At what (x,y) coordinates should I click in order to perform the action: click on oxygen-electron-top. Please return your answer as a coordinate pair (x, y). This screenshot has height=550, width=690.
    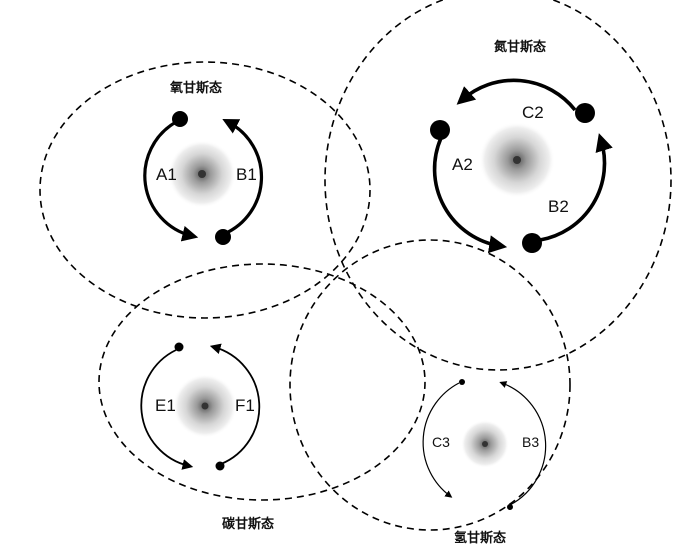
    Looking at the image, I should click on (180, 119).